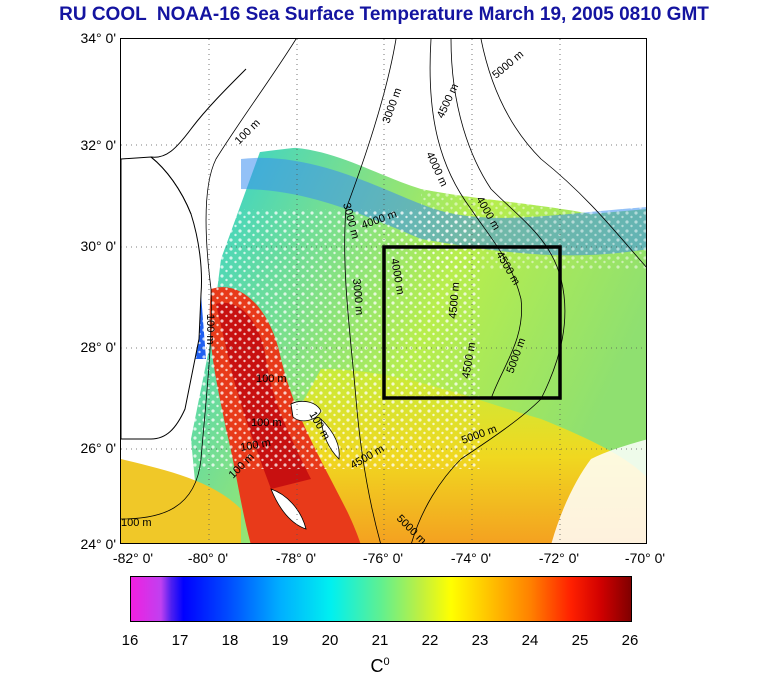 This screenshot has height=680, width=768. Describe the element at coordinates (198, 141) in the screenshot. I see `coastline` at that location.